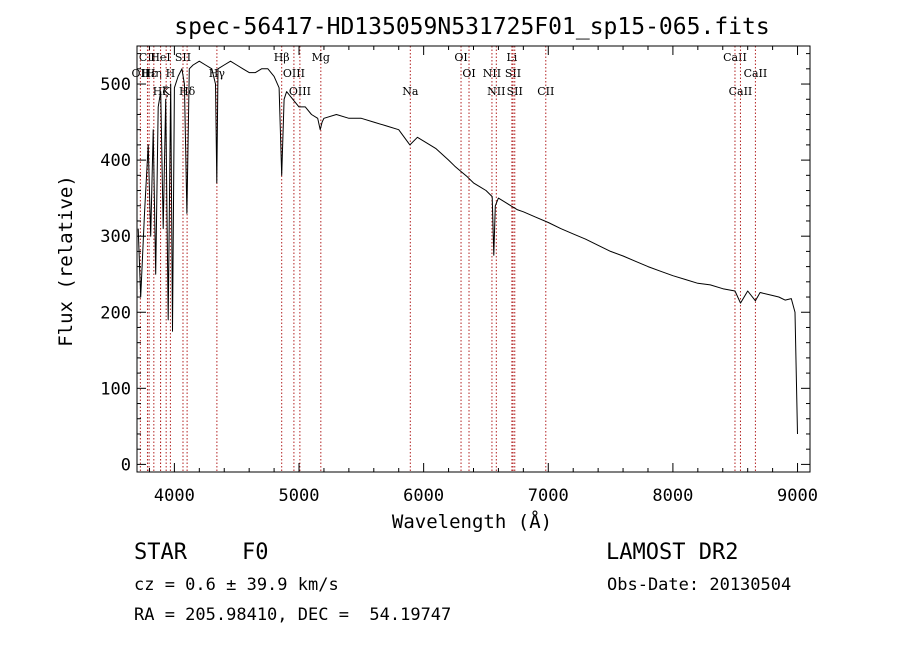  I want to click on marker-label: Hε, so click(149, 73).